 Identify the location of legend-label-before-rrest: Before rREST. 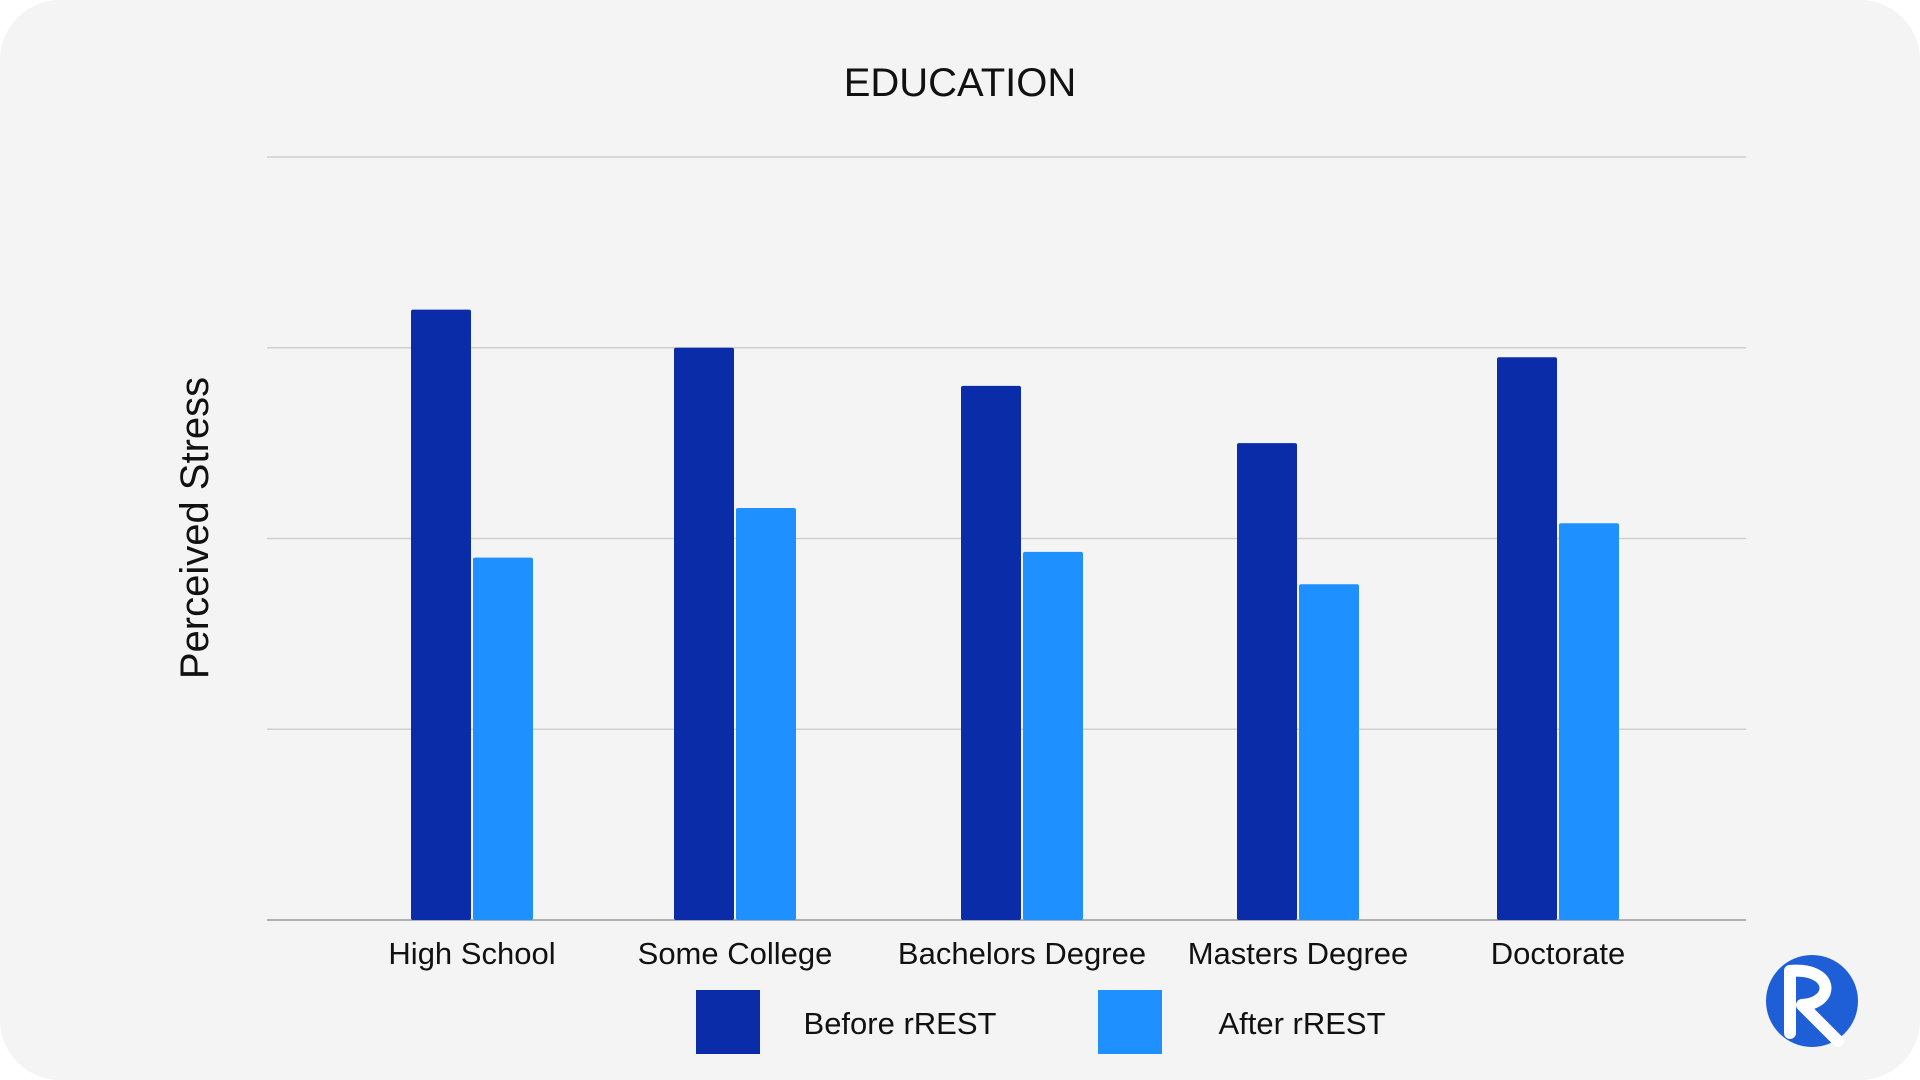
(900, 1023).